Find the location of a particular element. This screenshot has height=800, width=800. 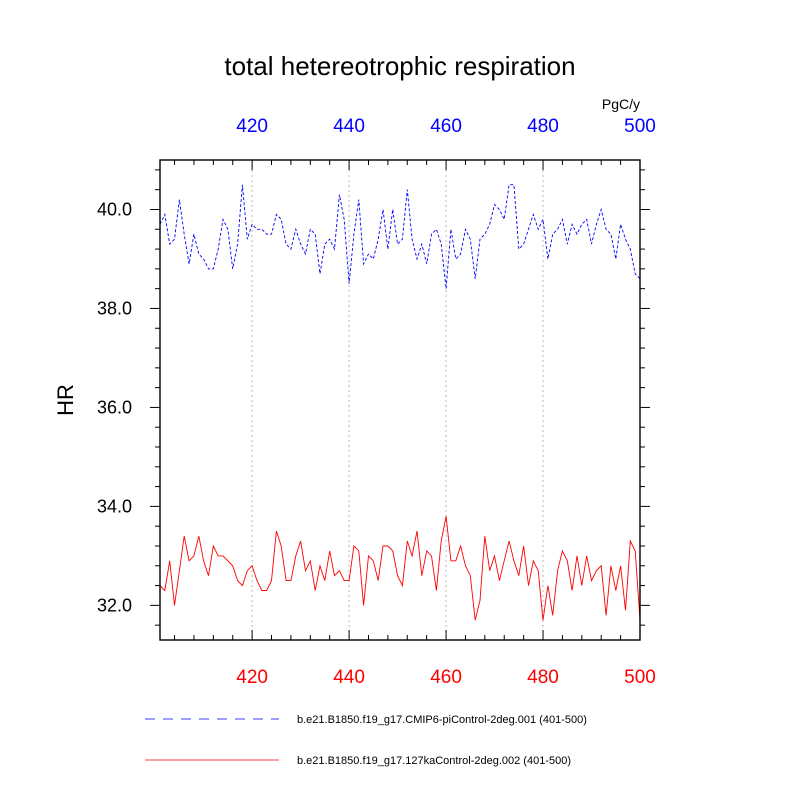

x-tick-labels-top: 420 440 460 480 500 is located at coordinates (446, 126).